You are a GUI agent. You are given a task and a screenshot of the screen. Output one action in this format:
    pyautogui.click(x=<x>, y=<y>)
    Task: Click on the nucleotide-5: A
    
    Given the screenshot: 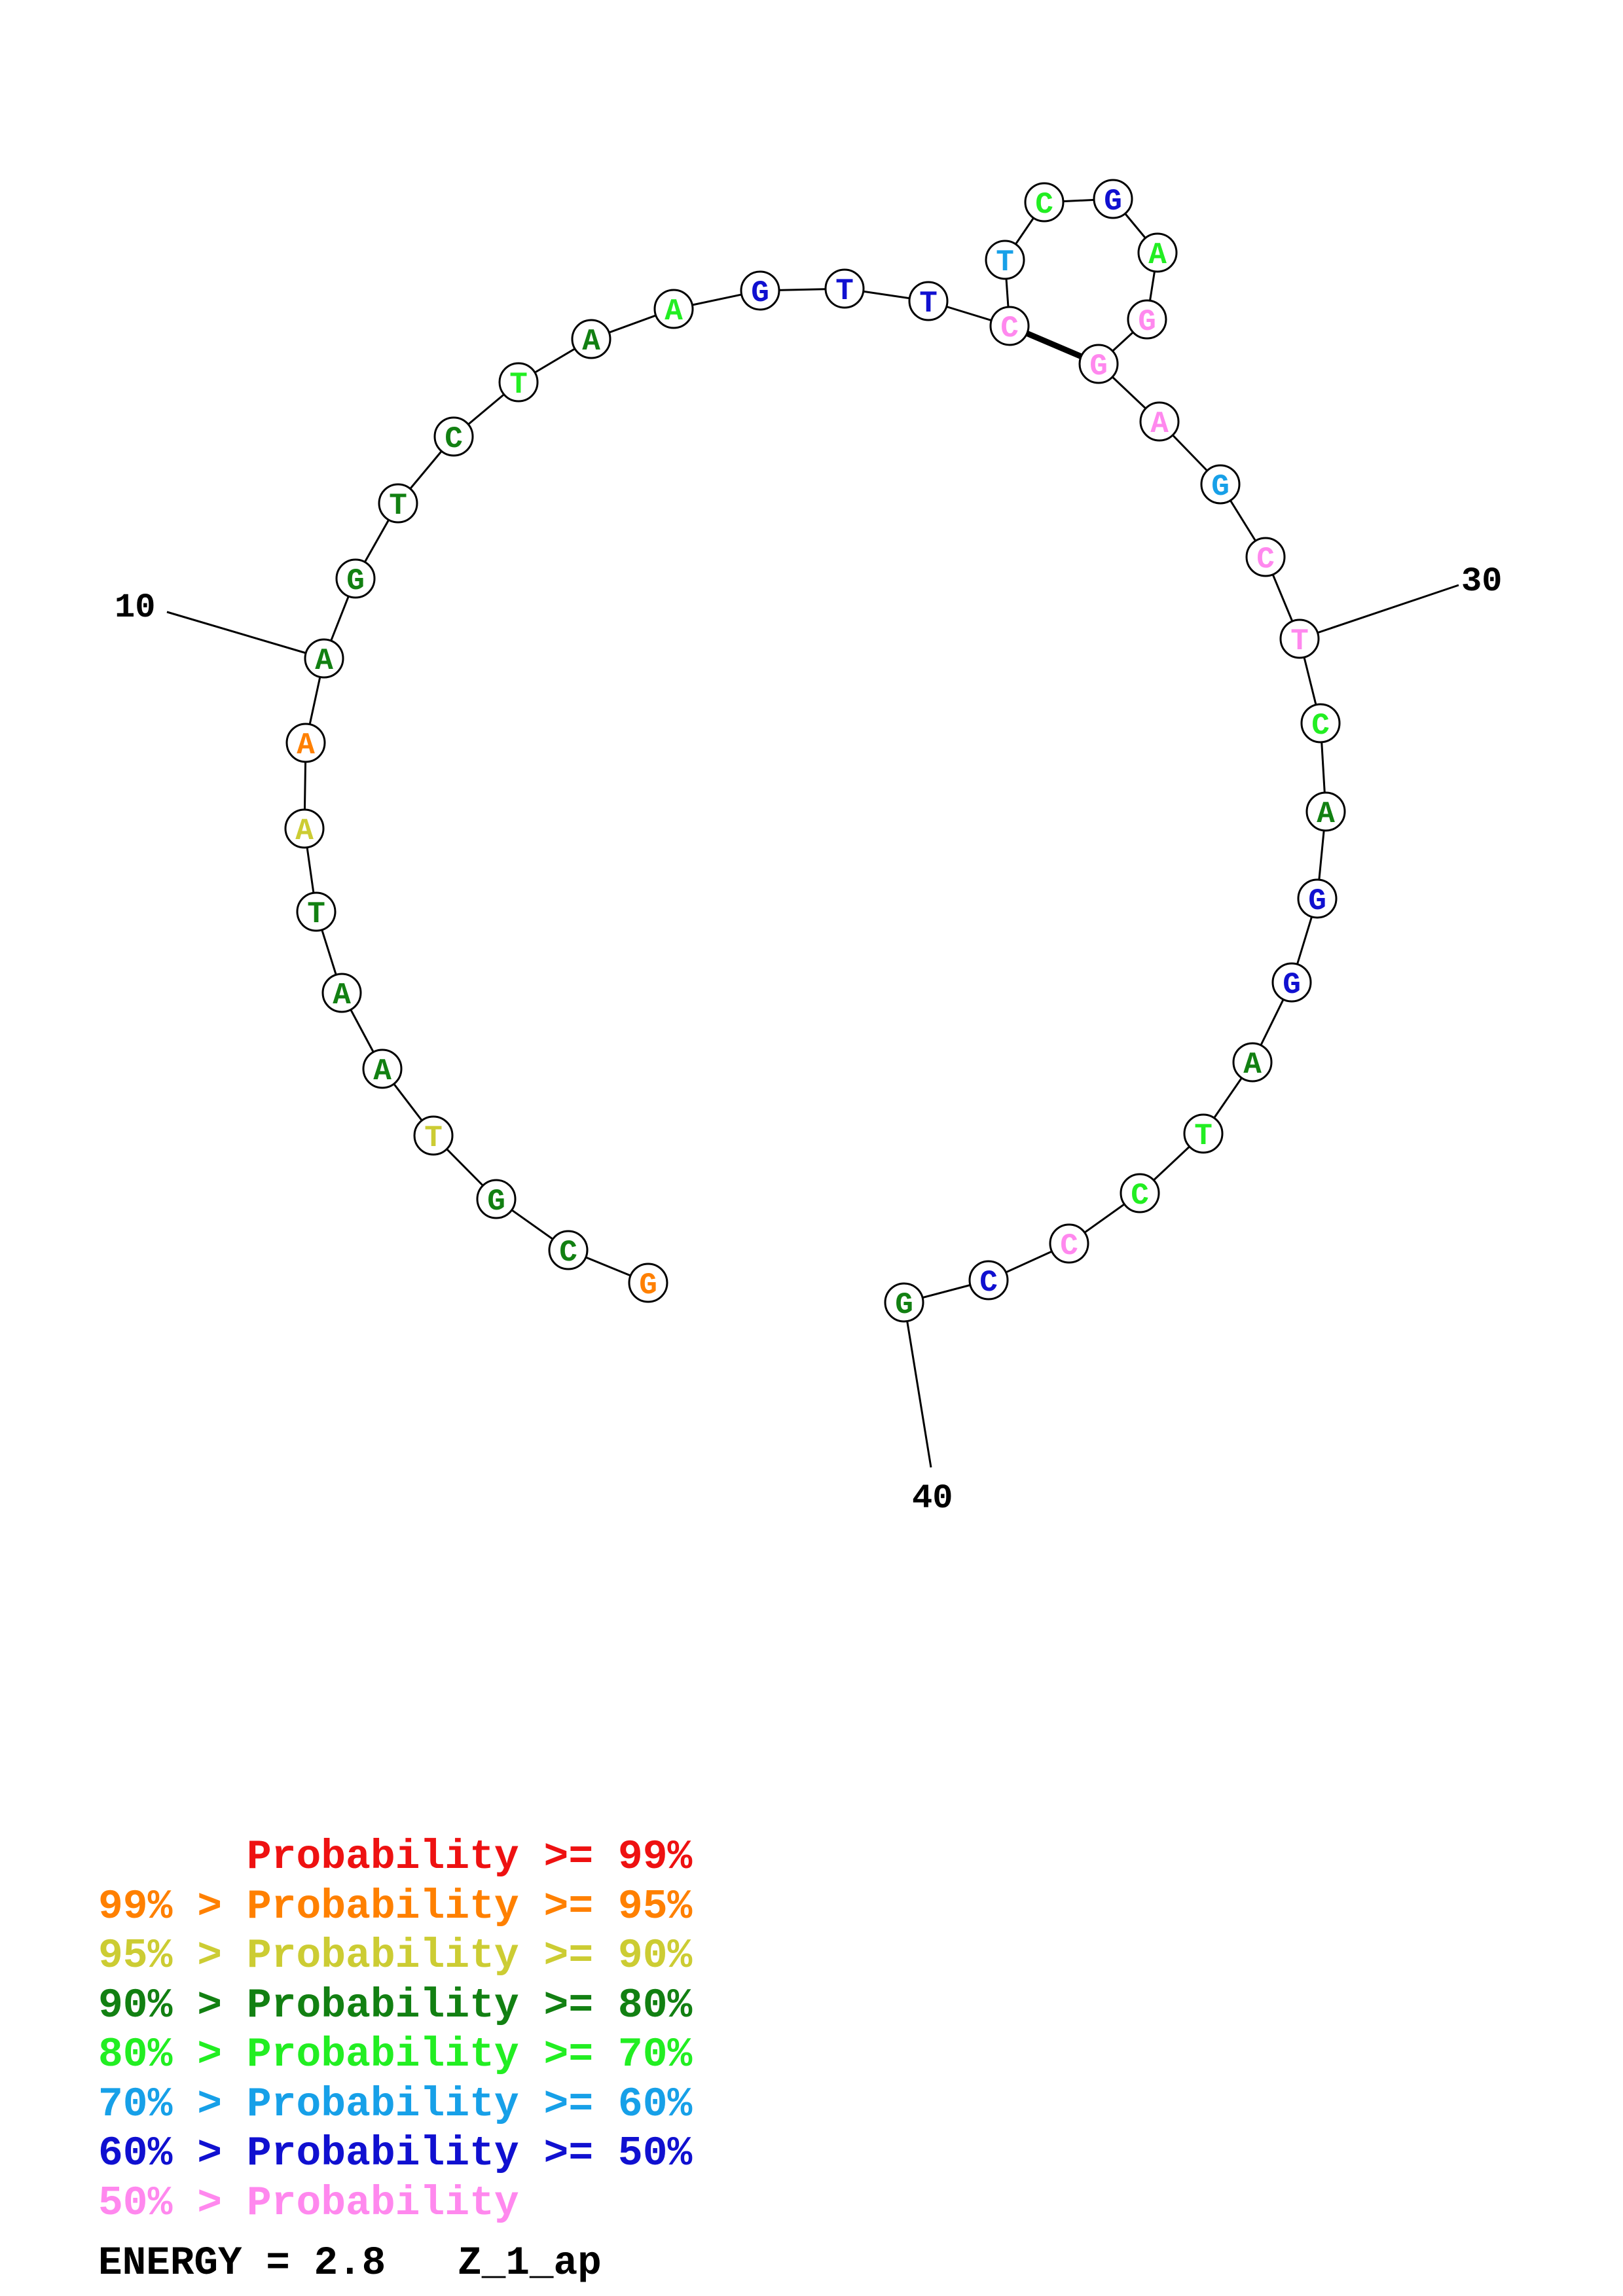 What is the action you would take?
    pyautogui.click(x=382, y=1069)
    